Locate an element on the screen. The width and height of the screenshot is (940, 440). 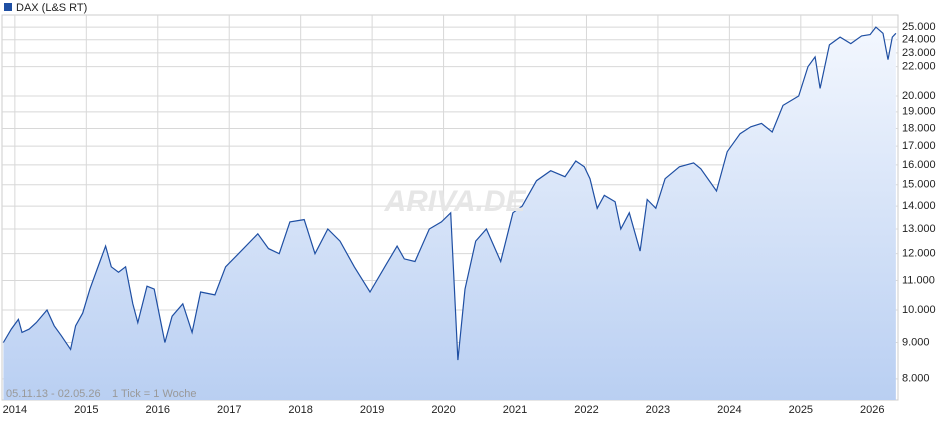
tick-note: 1 Tick = 1 Woche is located at coordinates (154, 394).